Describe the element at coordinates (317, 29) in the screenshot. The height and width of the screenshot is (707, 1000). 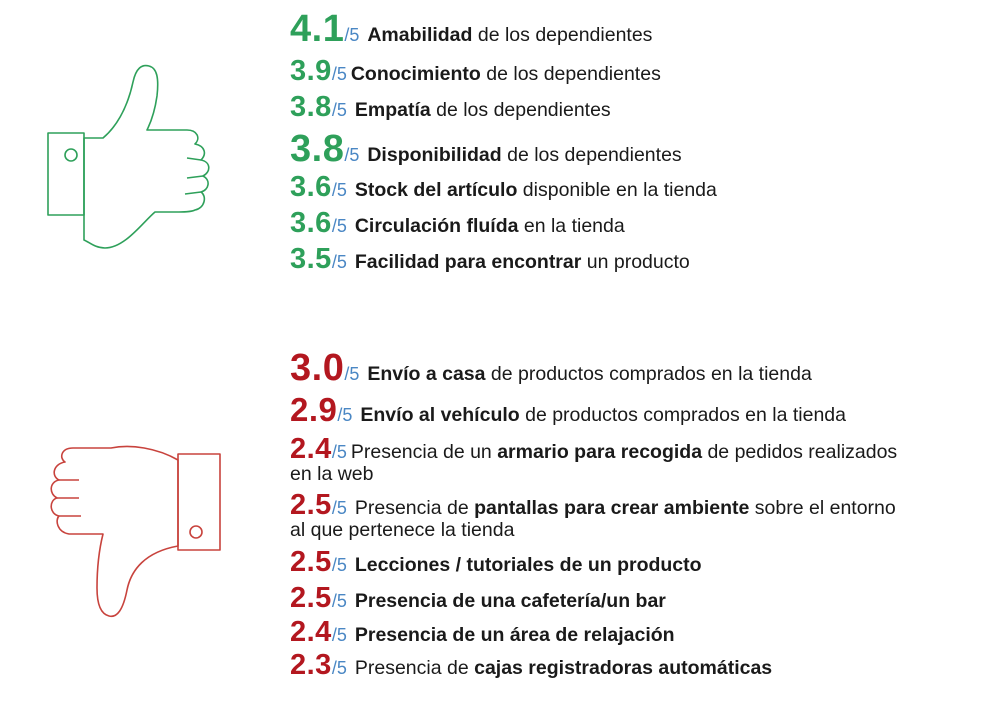
I see `score: 4.1` at that location.